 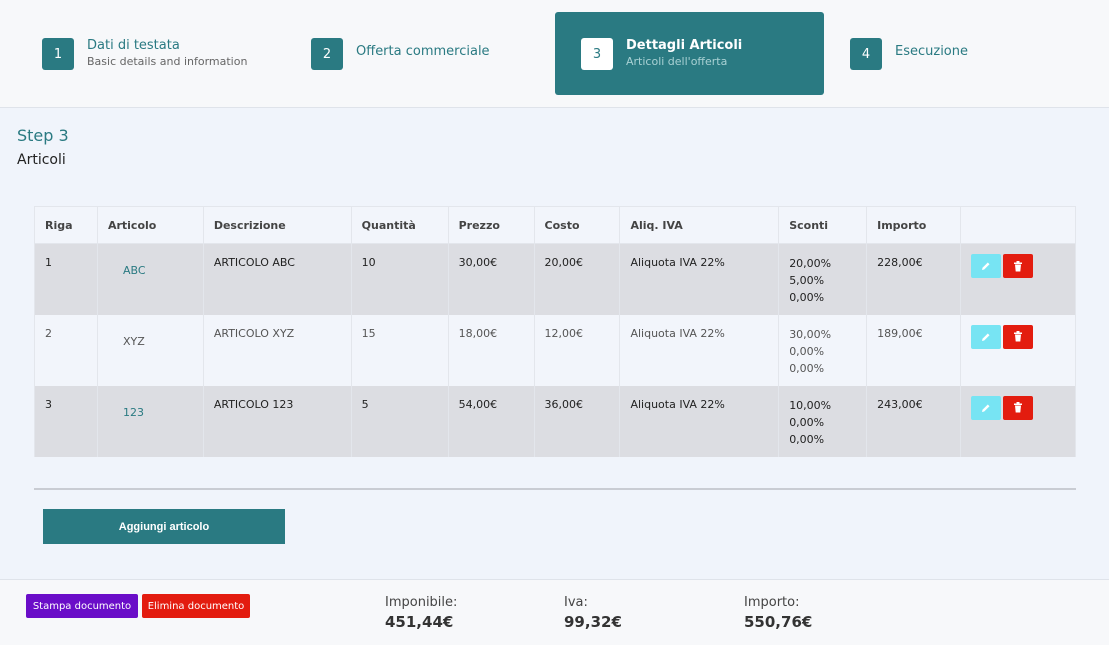 I want to click on total-importo: Importo: 550,76€, so click(x=778, y=613).